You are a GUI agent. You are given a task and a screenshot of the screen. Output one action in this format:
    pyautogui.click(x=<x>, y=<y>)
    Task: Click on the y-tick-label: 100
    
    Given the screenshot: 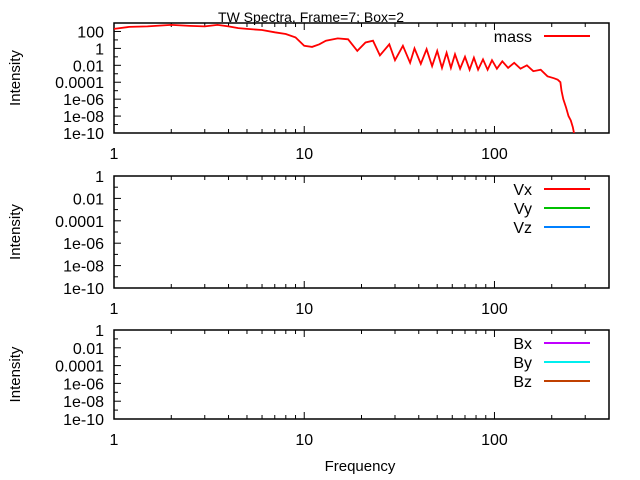 What is the action you would take?
    pyautogui.click(x=90, y=32)
    